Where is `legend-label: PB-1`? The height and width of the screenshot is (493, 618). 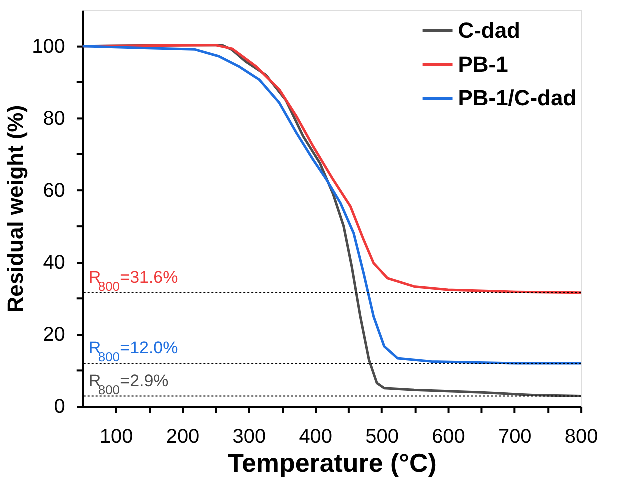 legend-label: PB-1 is located at coordinates (483, 64).